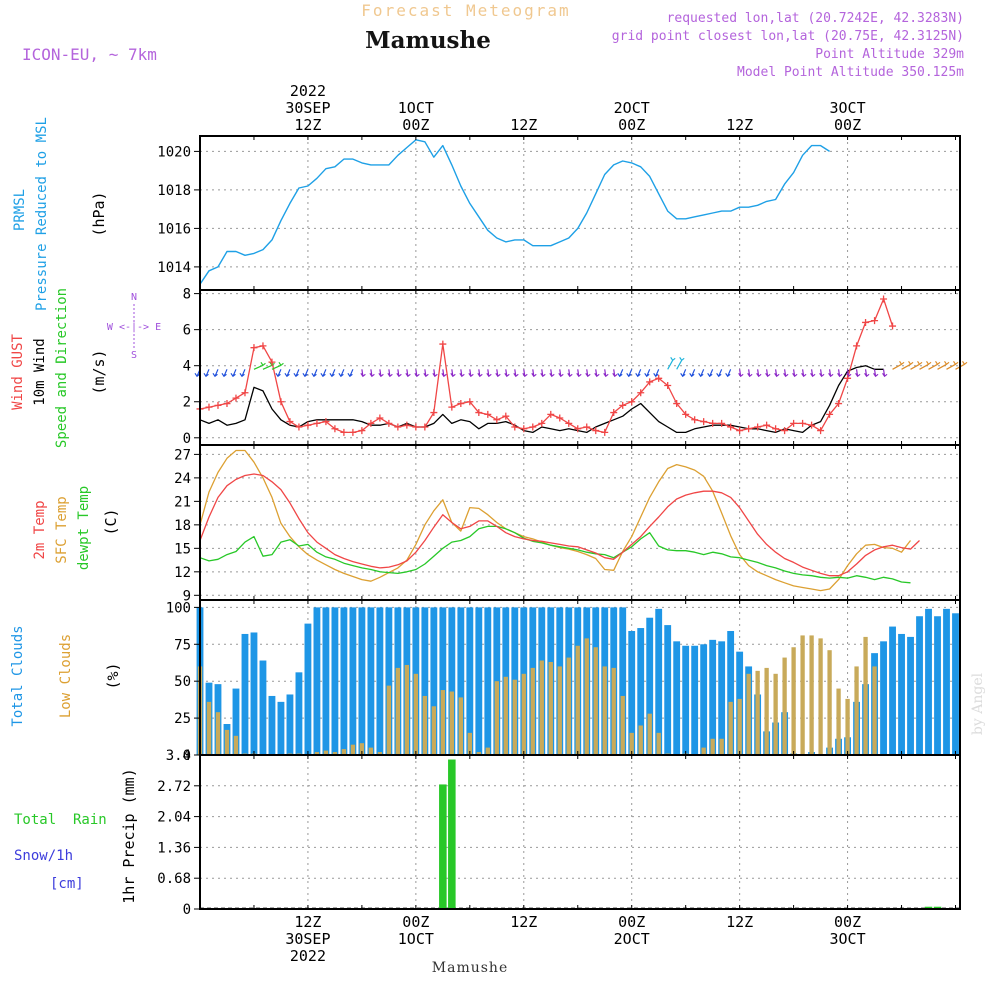 Image resolution: width=1000 pixels, height=1000 pixels. I want to click on precip-ytick-label: 1.36, so click(174, 848).